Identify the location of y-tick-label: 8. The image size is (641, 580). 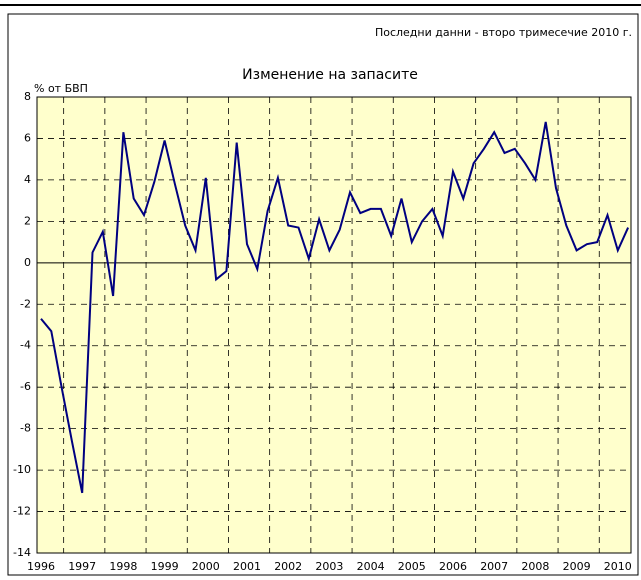
(27, 96).